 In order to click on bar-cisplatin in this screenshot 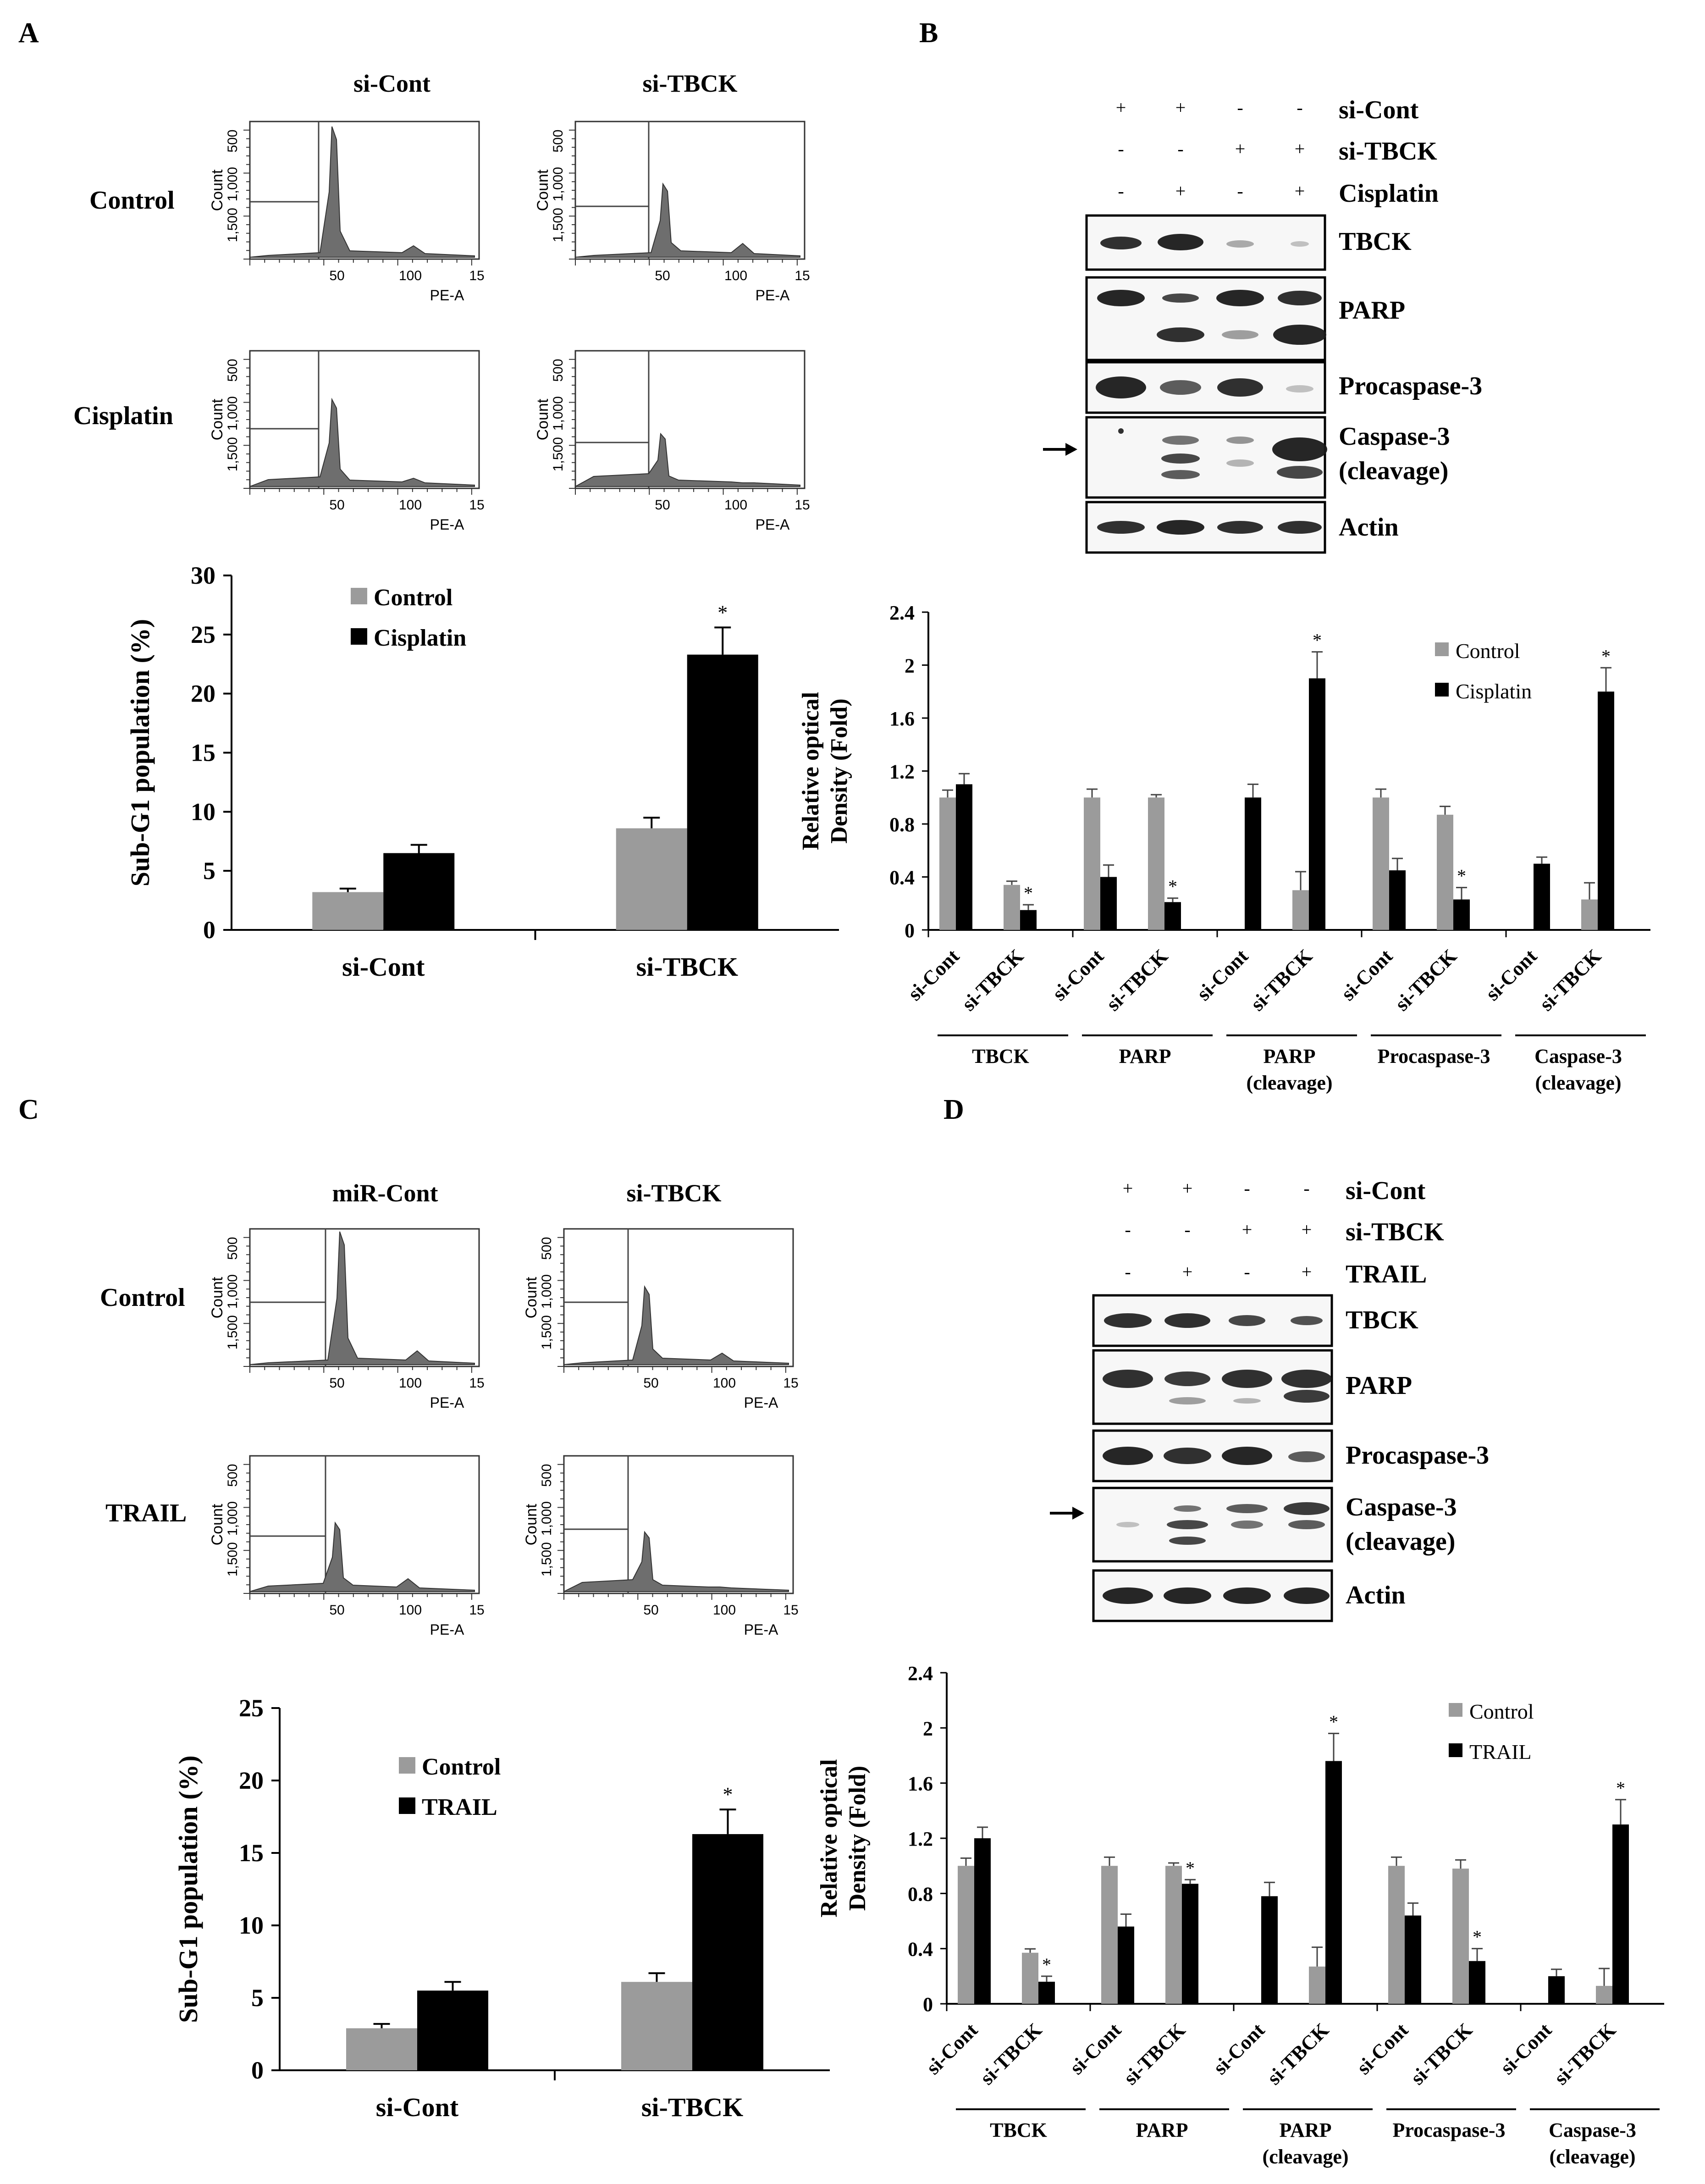, I will do `click(1253, 863)`.